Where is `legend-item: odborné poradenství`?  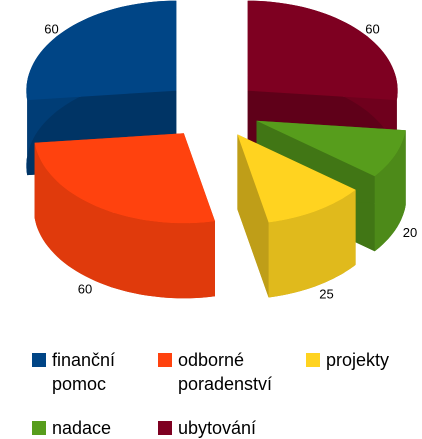
legend-item: odborné poradenství is located at coordinates (219, 372).